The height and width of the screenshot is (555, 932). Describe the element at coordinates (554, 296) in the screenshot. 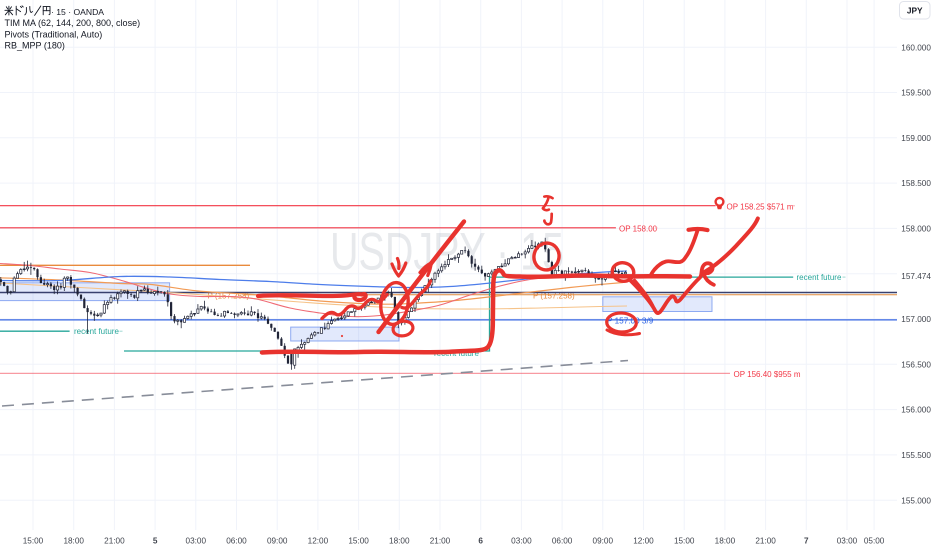

I see `svg-text: P (157.258)` at that location.